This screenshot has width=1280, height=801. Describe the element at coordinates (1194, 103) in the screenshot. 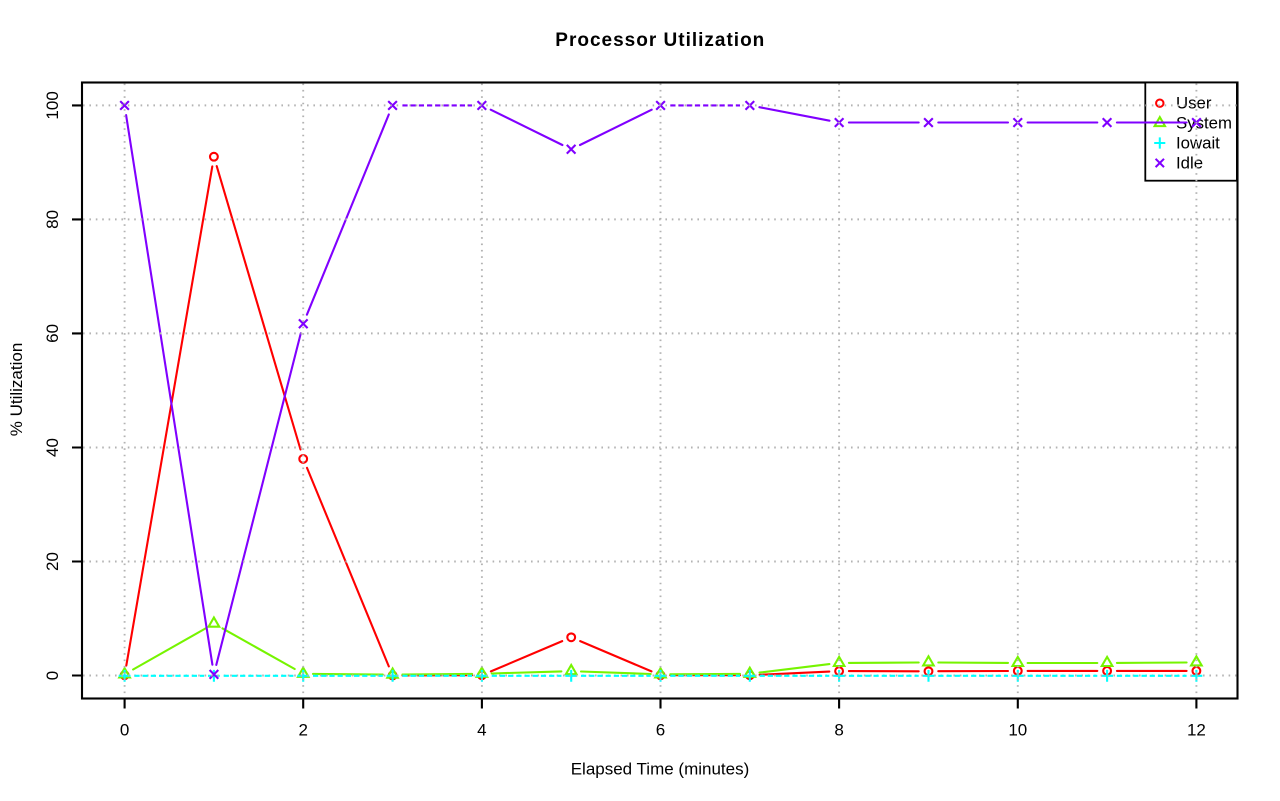

I see `svg-text: User` at that location.